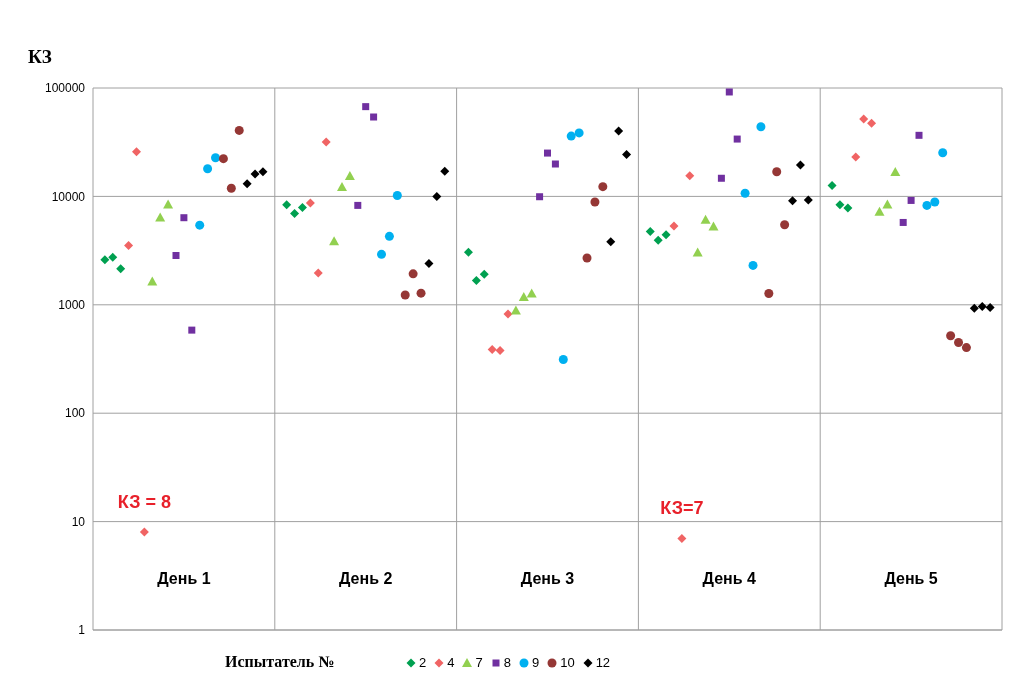 This screenshot has height=689, width=1024. What do you see at coordinates (507, 662) in the screenshot?
I see `legend-label: 8` at bounding box center [507, 662].